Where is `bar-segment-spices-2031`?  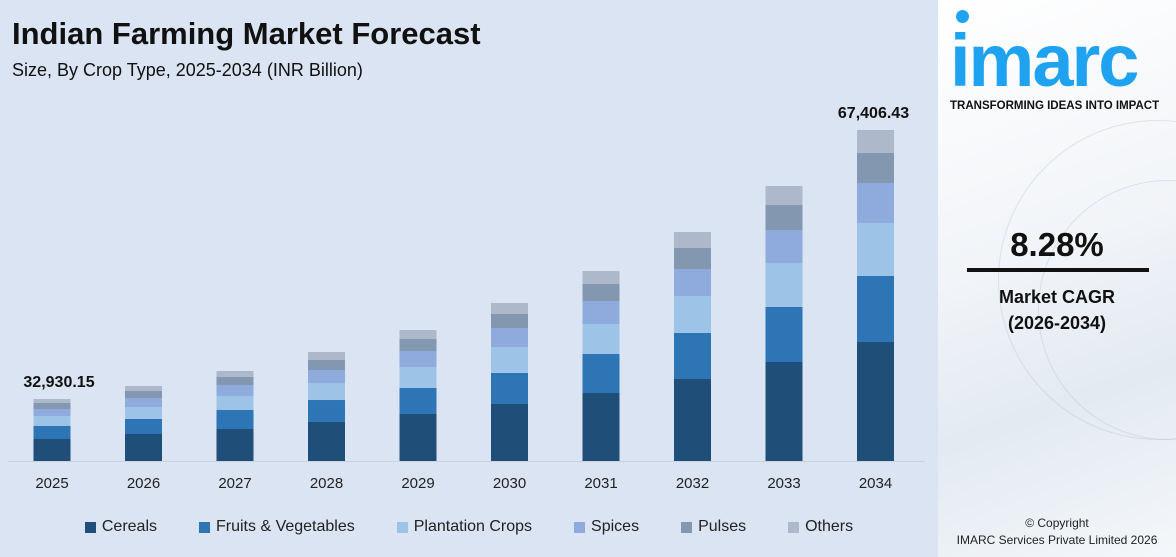 bar-segment-spices-2031 is located at coordinates (601, 313).